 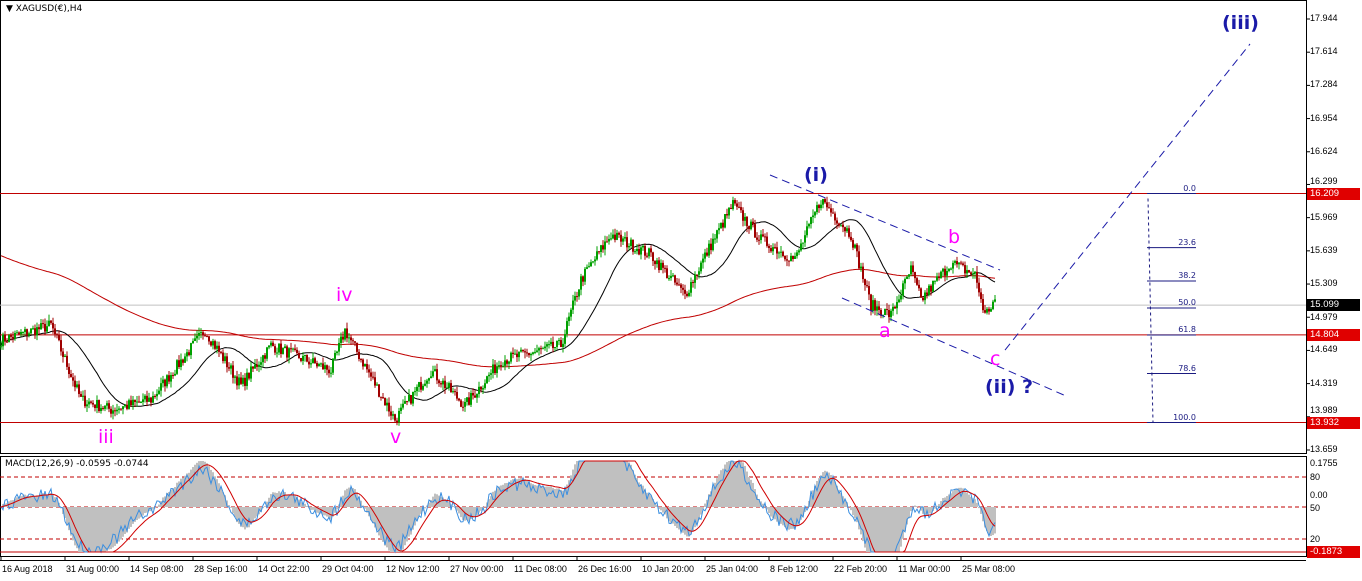 What do you see at coordinates (11, 9) in the screenshot?
I see `triangle-down-icon: ▼` at bounding box center [11, 9].